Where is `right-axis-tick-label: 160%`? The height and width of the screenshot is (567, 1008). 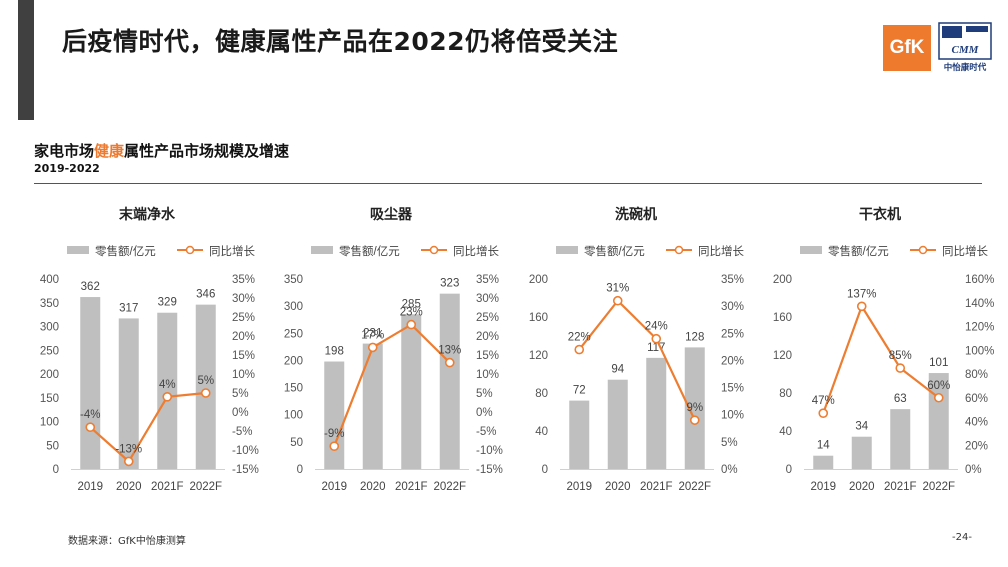 right-axis-tick-label: 160% is located at coordinates (979, 280).